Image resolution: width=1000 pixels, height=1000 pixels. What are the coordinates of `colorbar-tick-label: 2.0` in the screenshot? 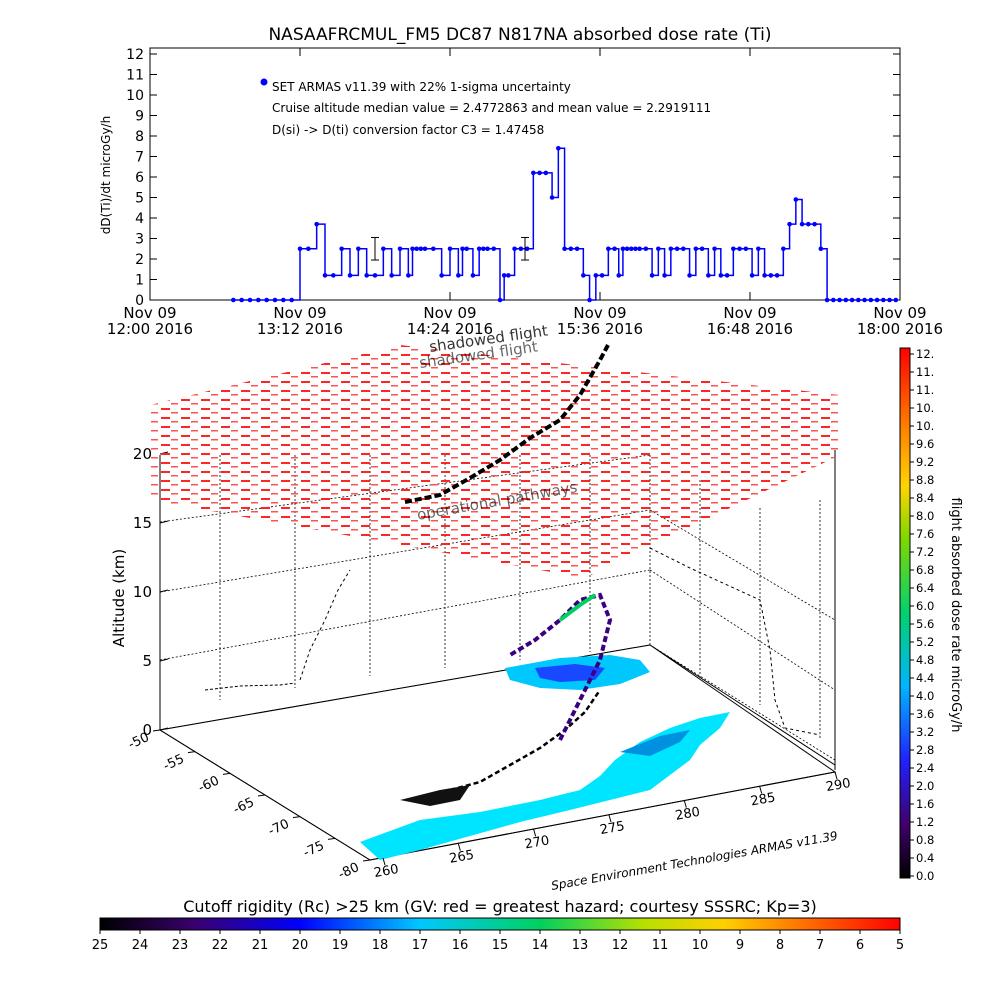 It's located at (925, 786).